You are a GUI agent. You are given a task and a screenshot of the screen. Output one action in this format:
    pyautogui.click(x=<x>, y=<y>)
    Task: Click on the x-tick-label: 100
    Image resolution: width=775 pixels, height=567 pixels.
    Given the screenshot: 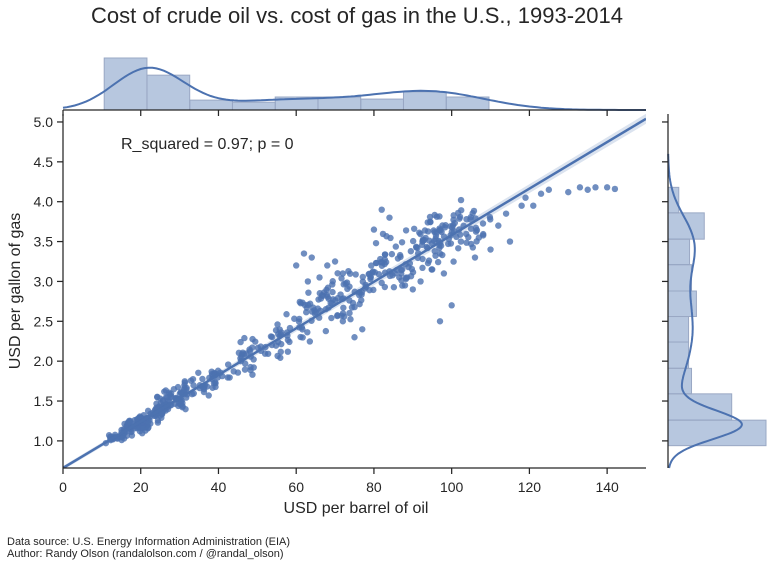 What is the action you would take?
    pyautogui.click(x=452, y=487)
    